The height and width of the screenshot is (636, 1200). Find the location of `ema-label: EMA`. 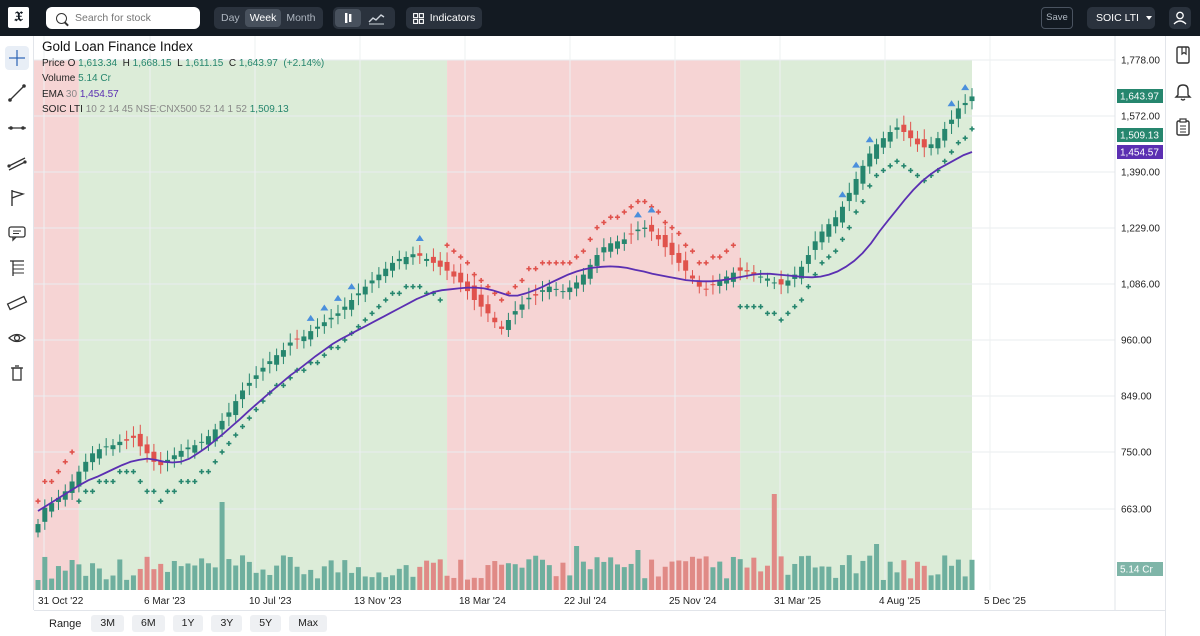

ema-label: EMA is located at coordinates (53, 94).